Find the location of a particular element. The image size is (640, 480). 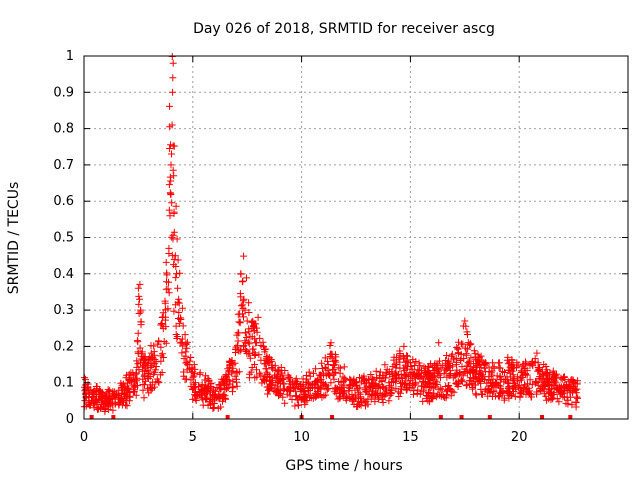

y-tick-label: 0.2 is located at coordinates (63, 346).